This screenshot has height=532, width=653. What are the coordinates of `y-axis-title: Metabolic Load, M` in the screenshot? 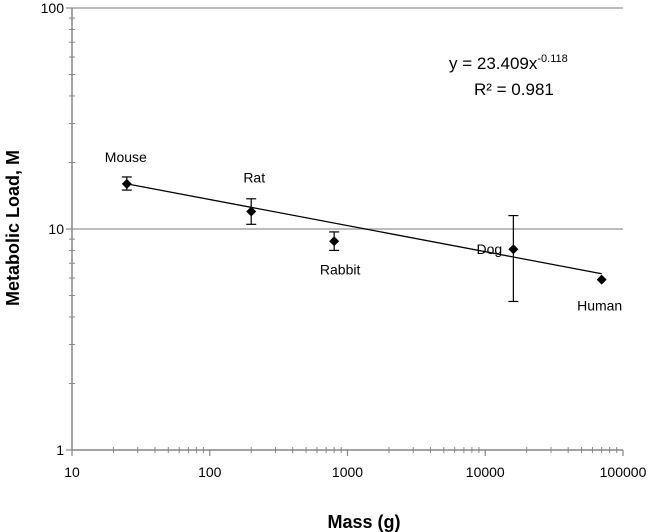 It's located at (13, 228).